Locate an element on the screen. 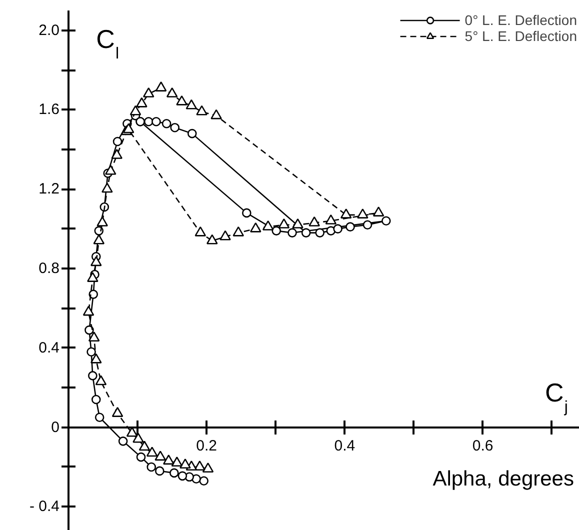 This screenshot has height=530, width=579. y-tick-label: 0.8 is located at coordinates (49, 269).